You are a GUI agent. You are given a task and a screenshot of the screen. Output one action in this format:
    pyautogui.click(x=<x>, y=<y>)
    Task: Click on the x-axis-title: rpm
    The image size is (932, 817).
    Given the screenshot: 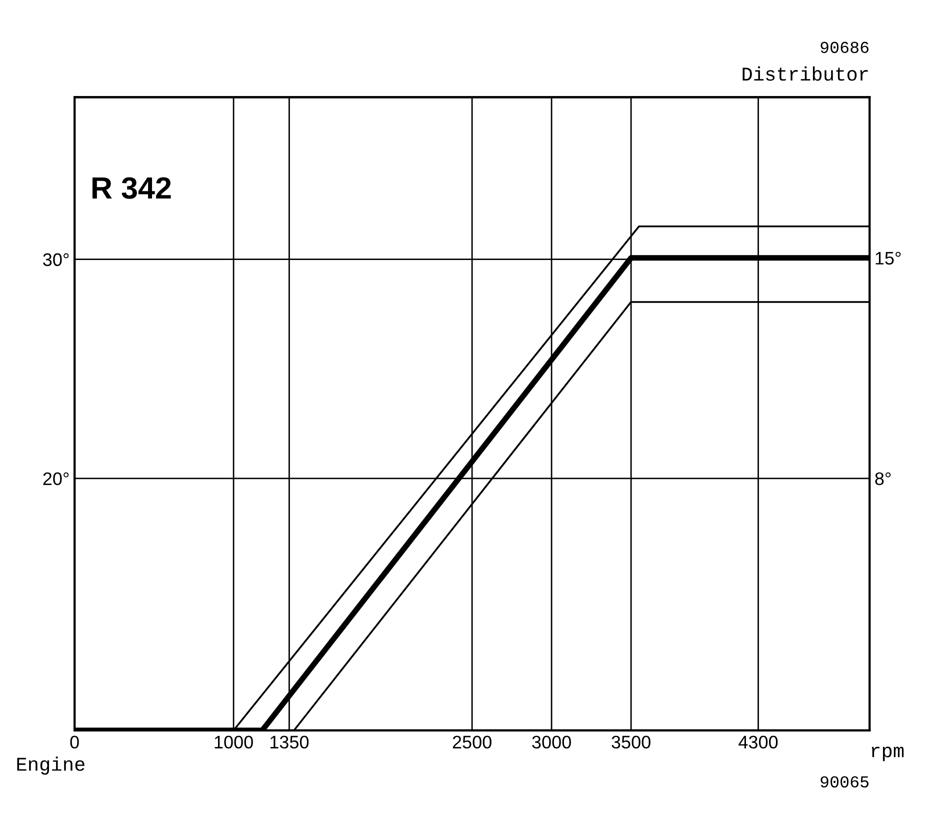 What is the action you would take?
    pyautogui.click(x=888, y=754)
    